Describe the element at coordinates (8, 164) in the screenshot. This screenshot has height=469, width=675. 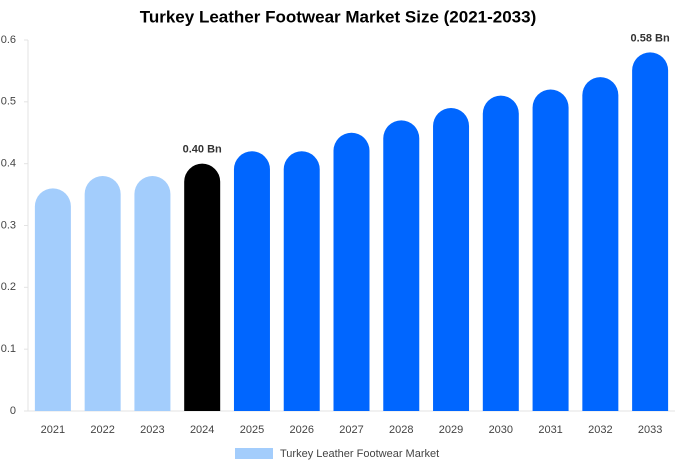
I see `y-tick-label: 0.4` at that location.